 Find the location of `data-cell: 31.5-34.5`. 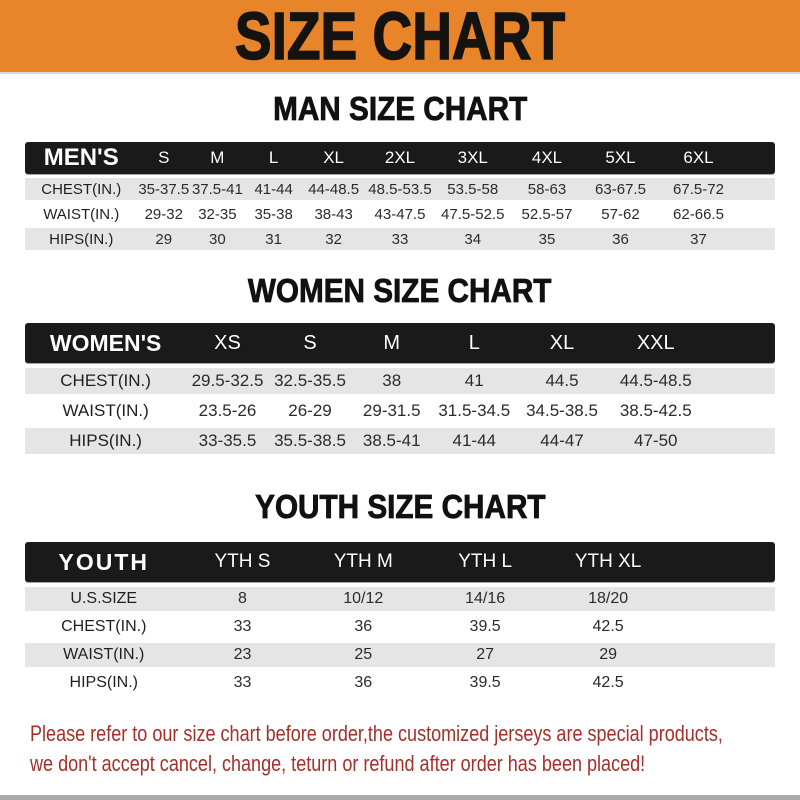

data-cell: 31.5-34.5 is located at coordinates (474, 410).